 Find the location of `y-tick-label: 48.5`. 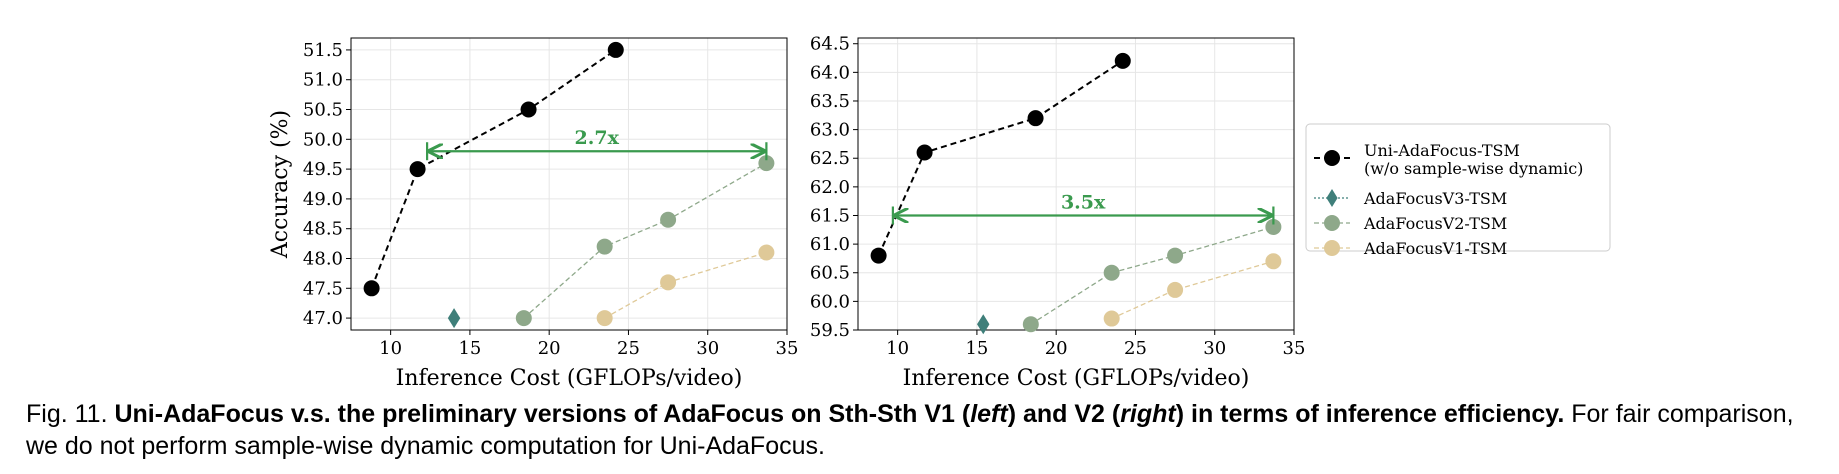

y-tick-label: 48.5 is located at coordinates (323, 229).